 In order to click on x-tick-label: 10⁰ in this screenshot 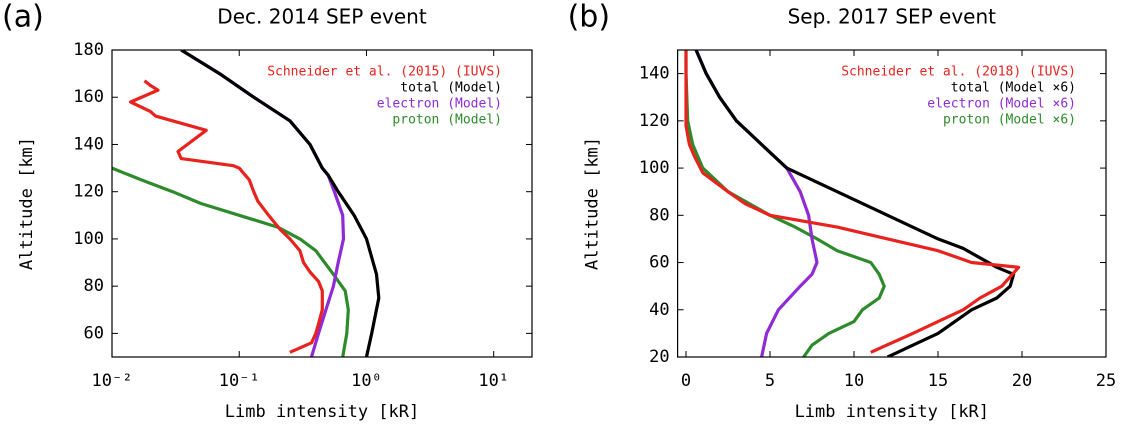, I will do `click(366, 381)`.